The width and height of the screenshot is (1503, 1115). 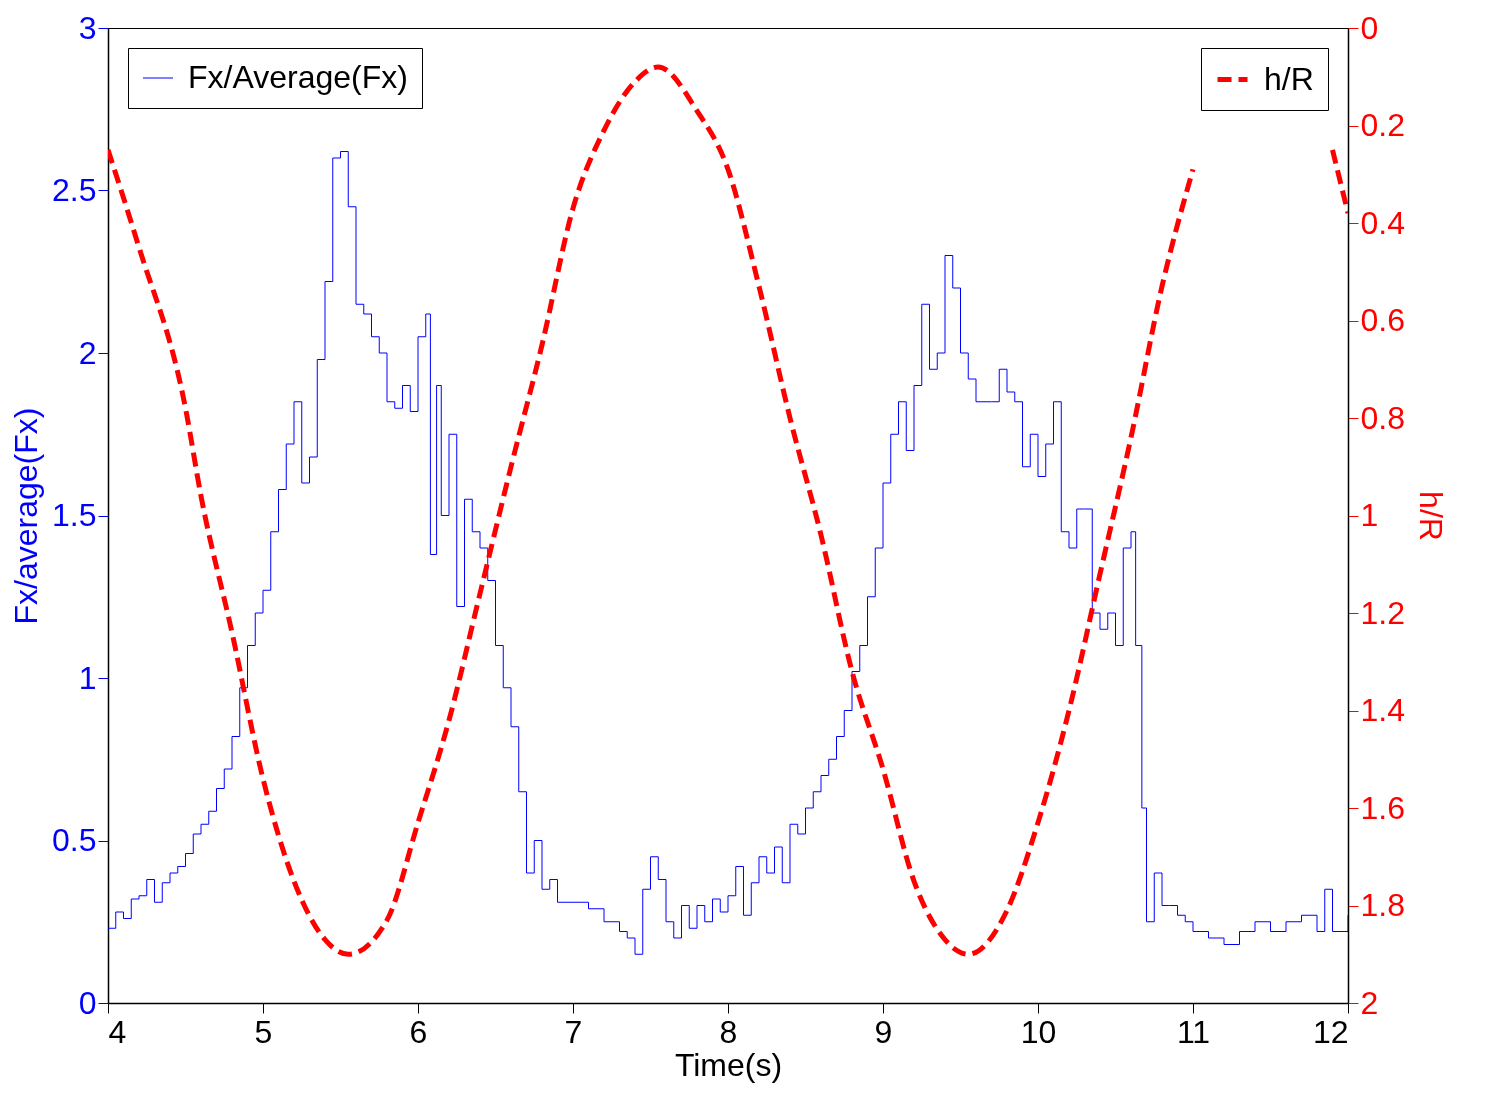 What do you see at coordinates (883, 1031) in the screenshot?
I see `x-tick-label: 9` at bounding box center [883, 1031].